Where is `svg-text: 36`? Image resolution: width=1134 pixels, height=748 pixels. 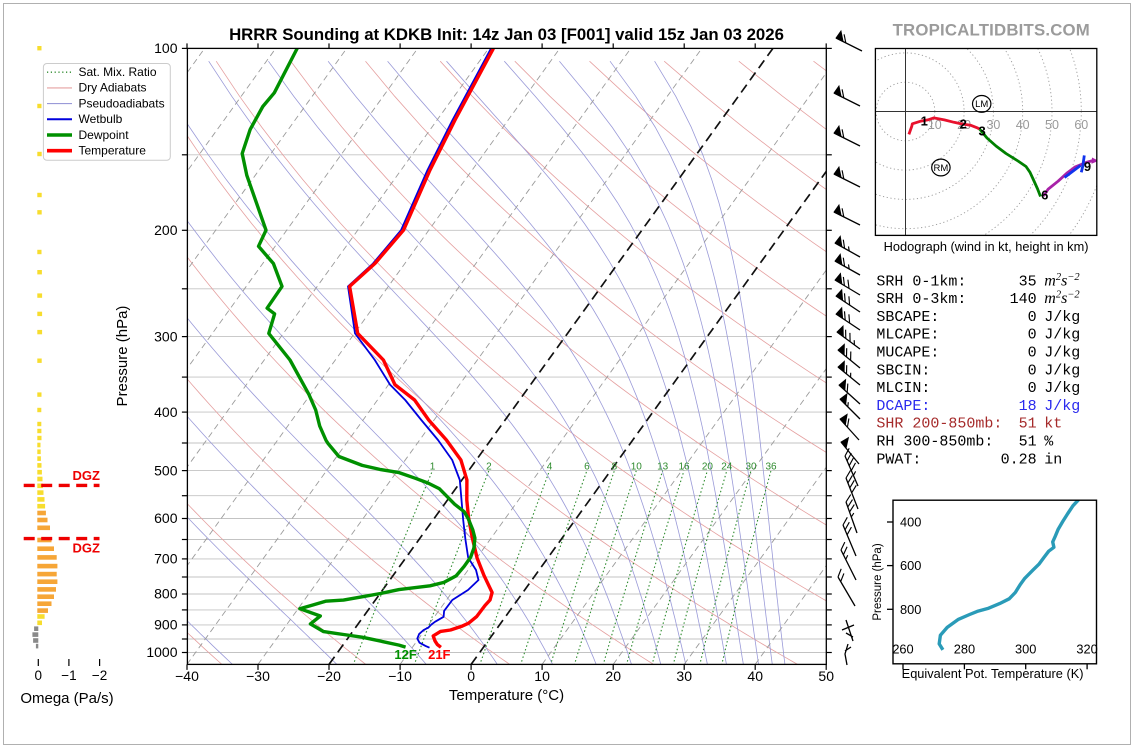 svg-text: 36 is located at coordinates (771, 466).